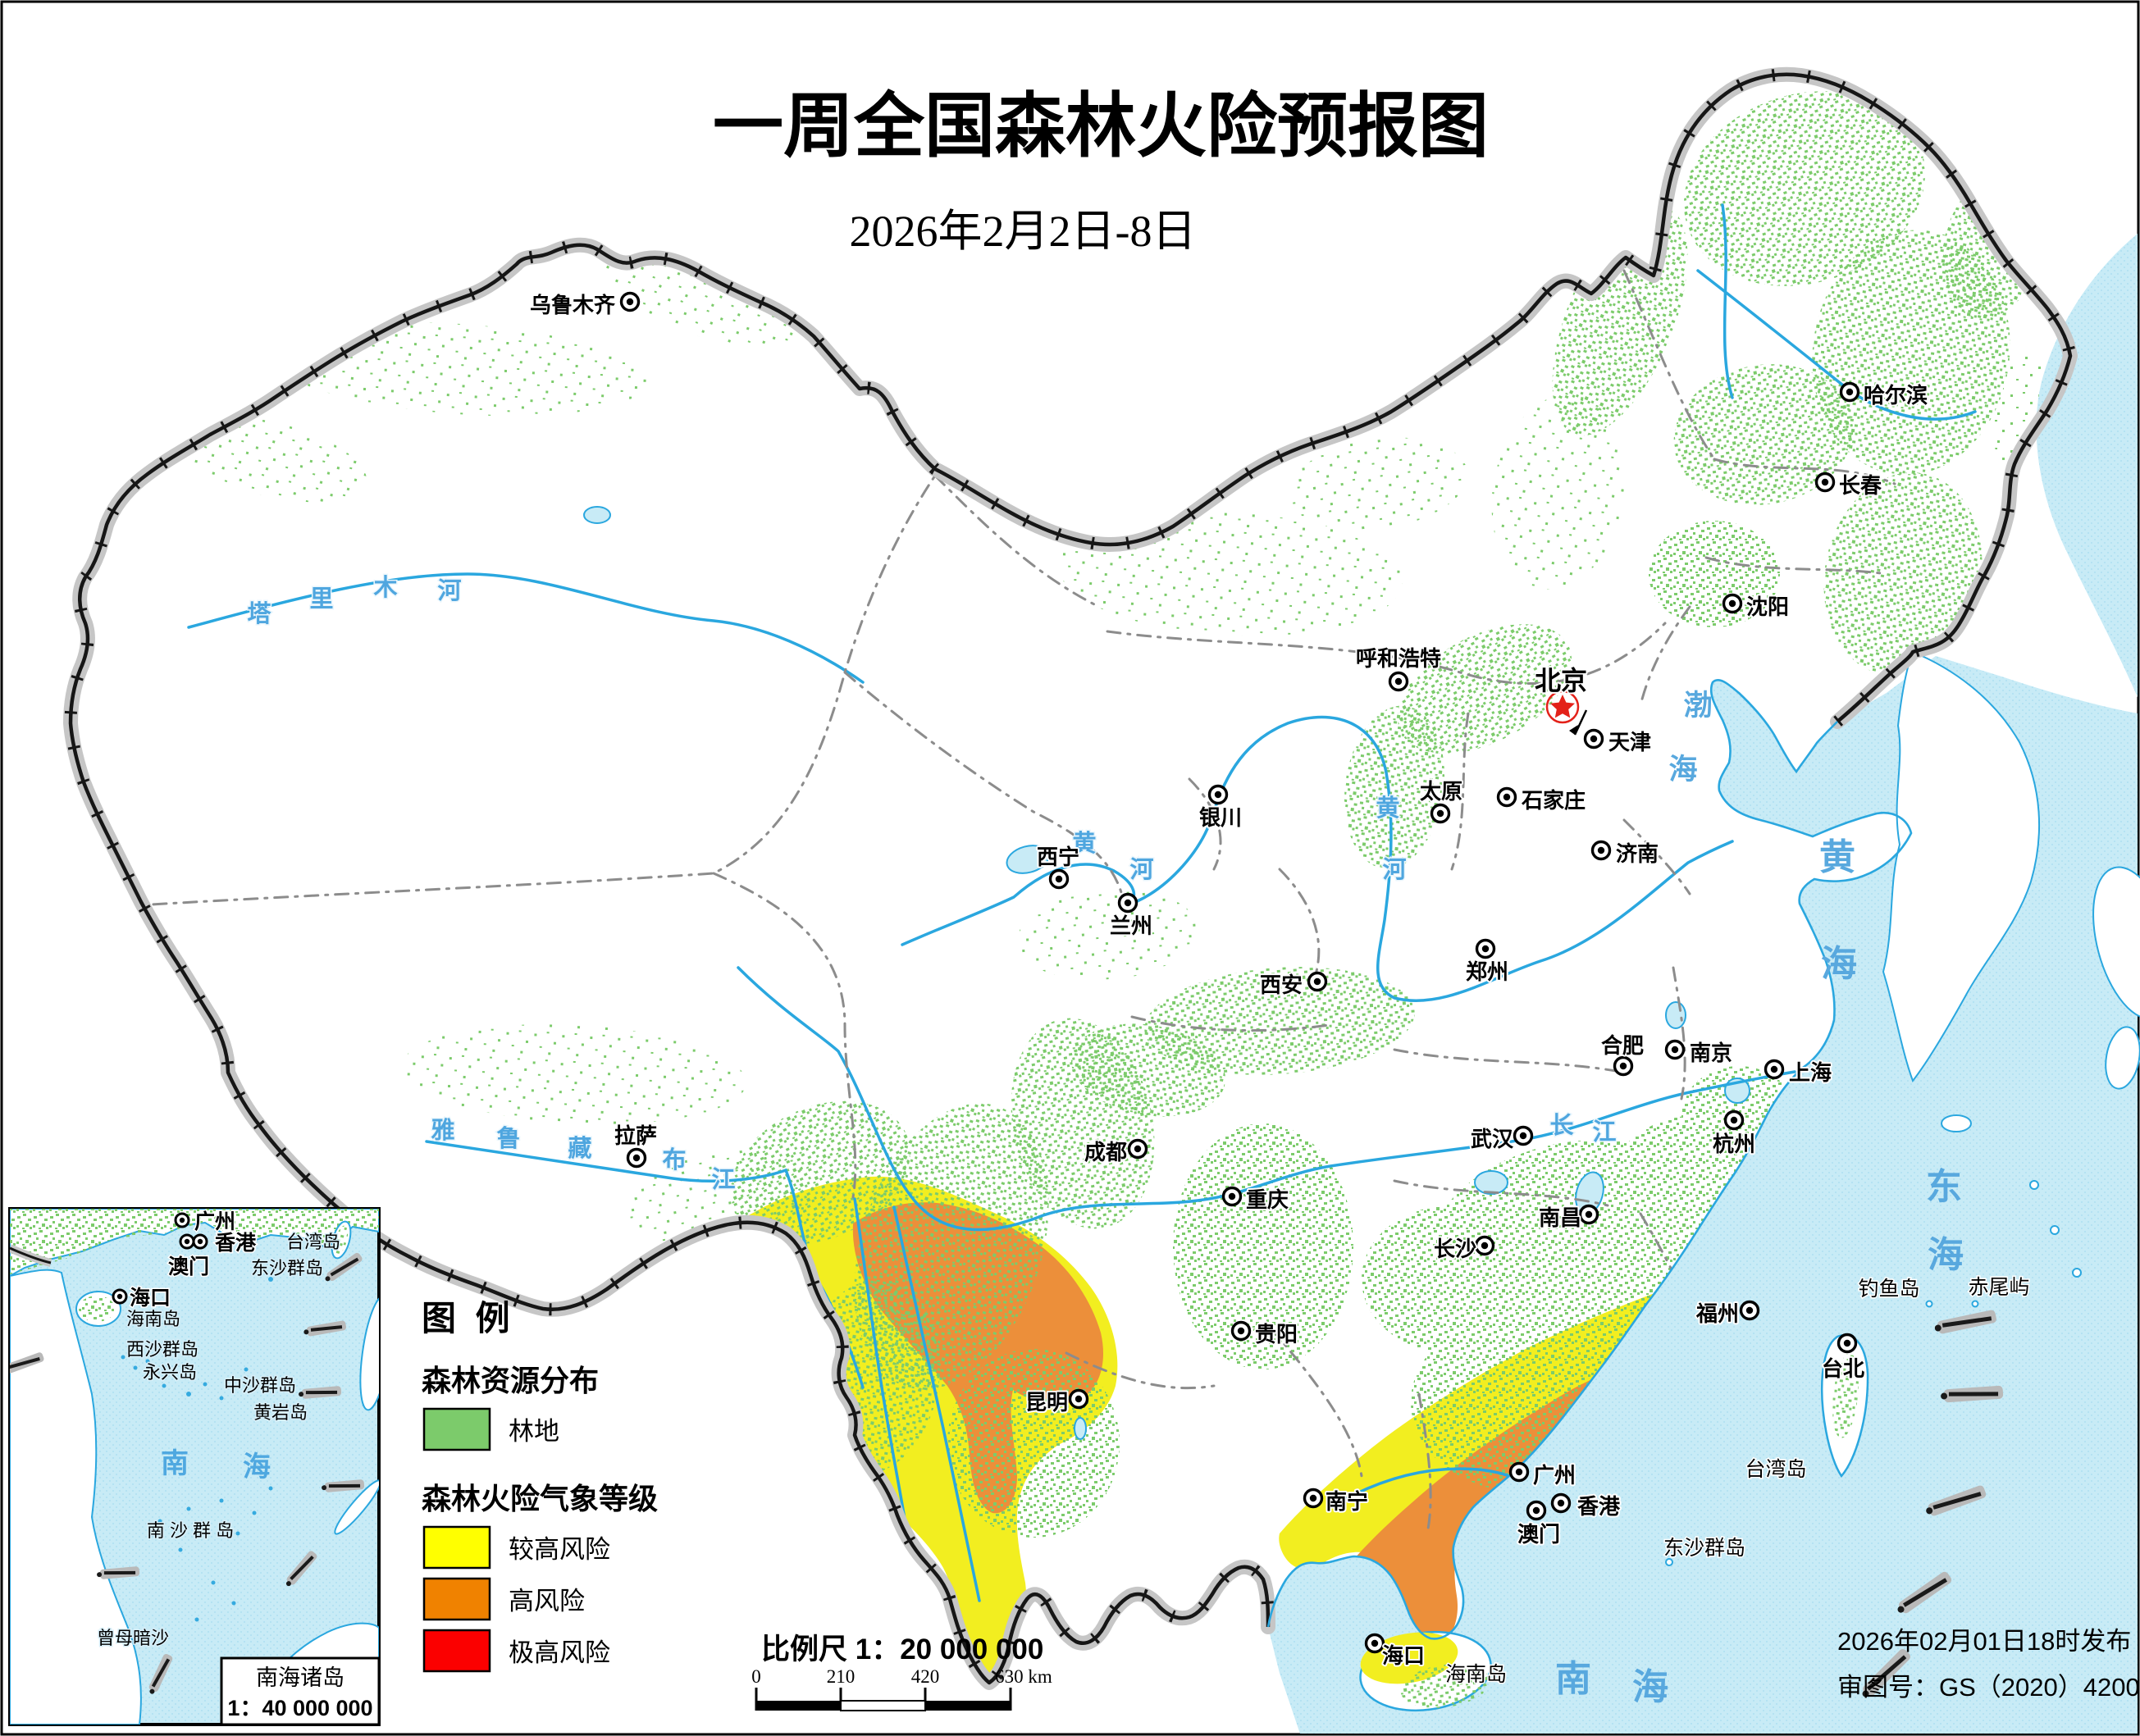 The height and width of the screenshot is (1736, 2140). I want to click on inset-label-huangyan: 黄岩岛, so click(280, 1412).